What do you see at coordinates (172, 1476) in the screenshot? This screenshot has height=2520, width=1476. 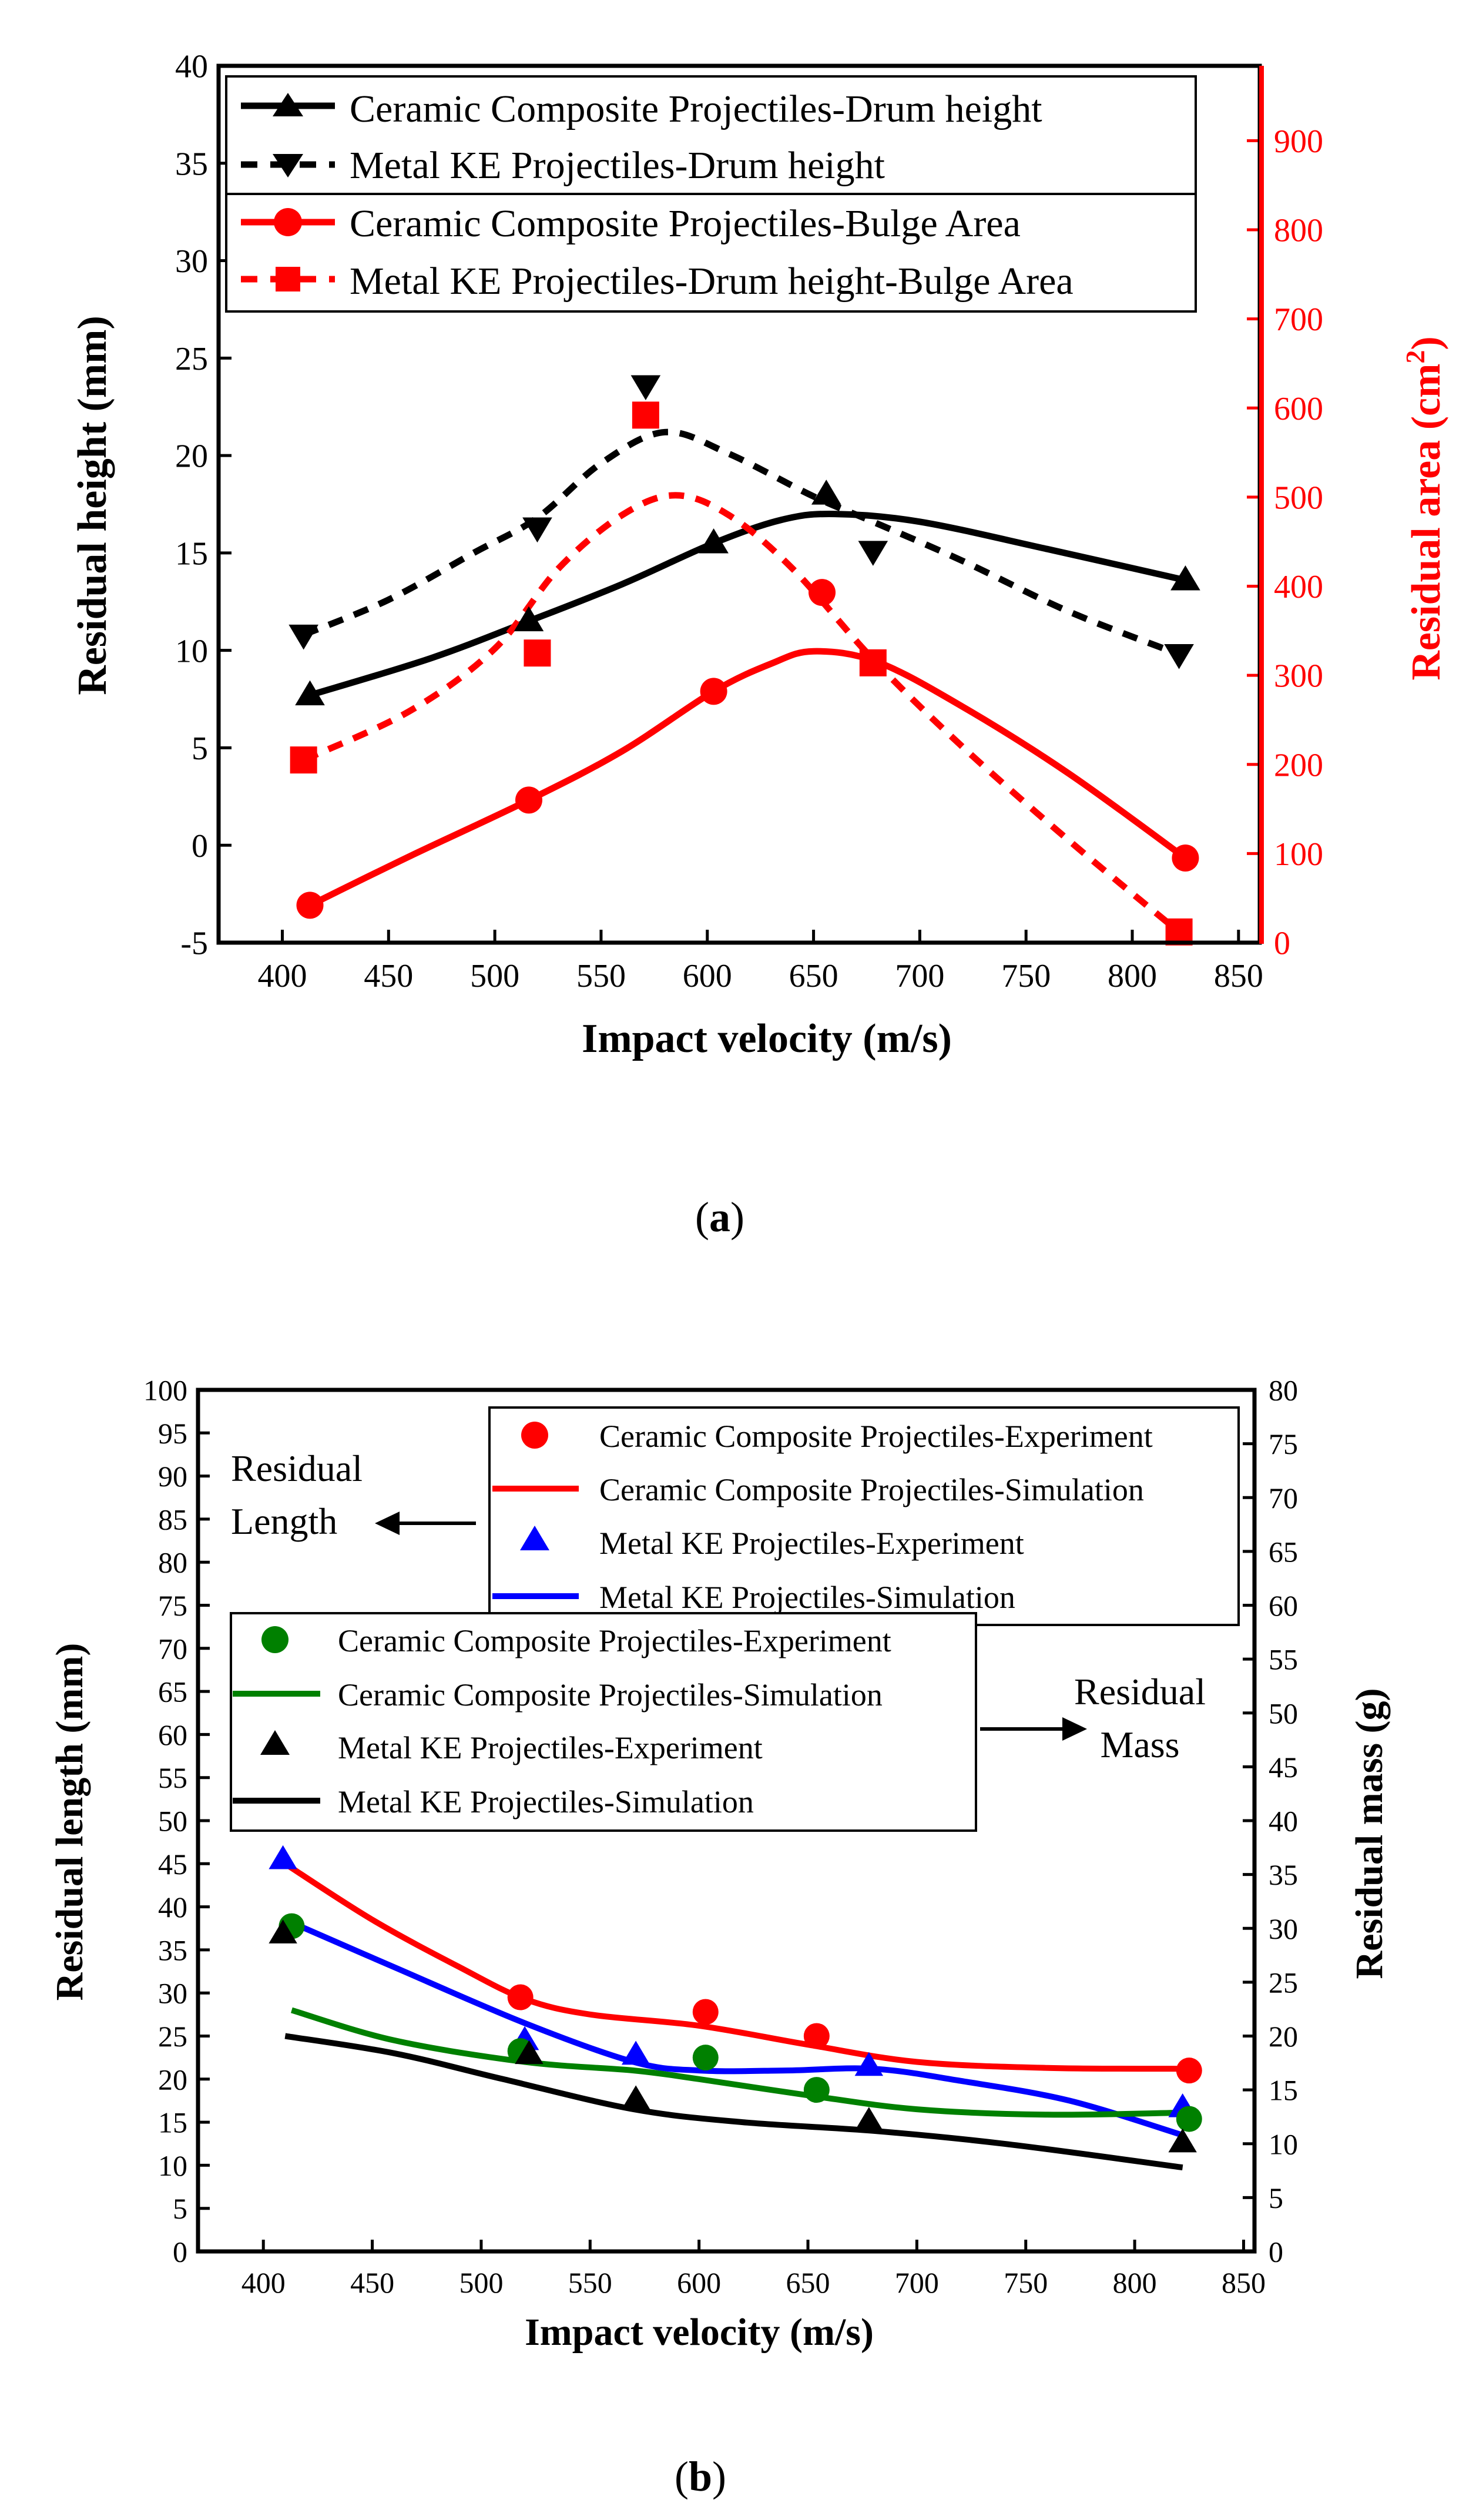 I see `b-y-tick-label: 90` at bounding box center [172, 1476].